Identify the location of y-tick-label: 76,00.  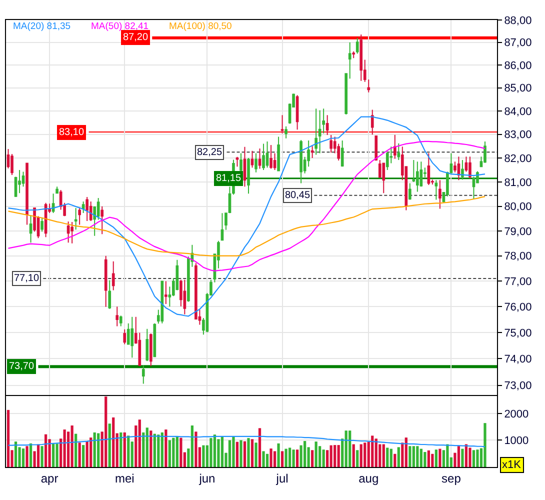
(518, 307).